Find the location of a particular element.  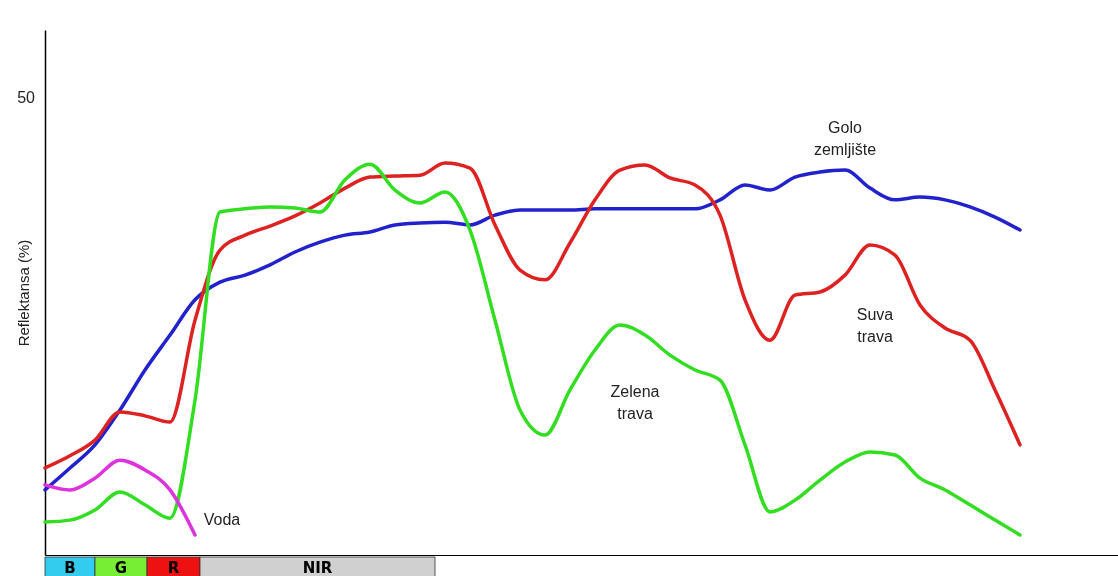

text: R is located at coordinates (173, 567).